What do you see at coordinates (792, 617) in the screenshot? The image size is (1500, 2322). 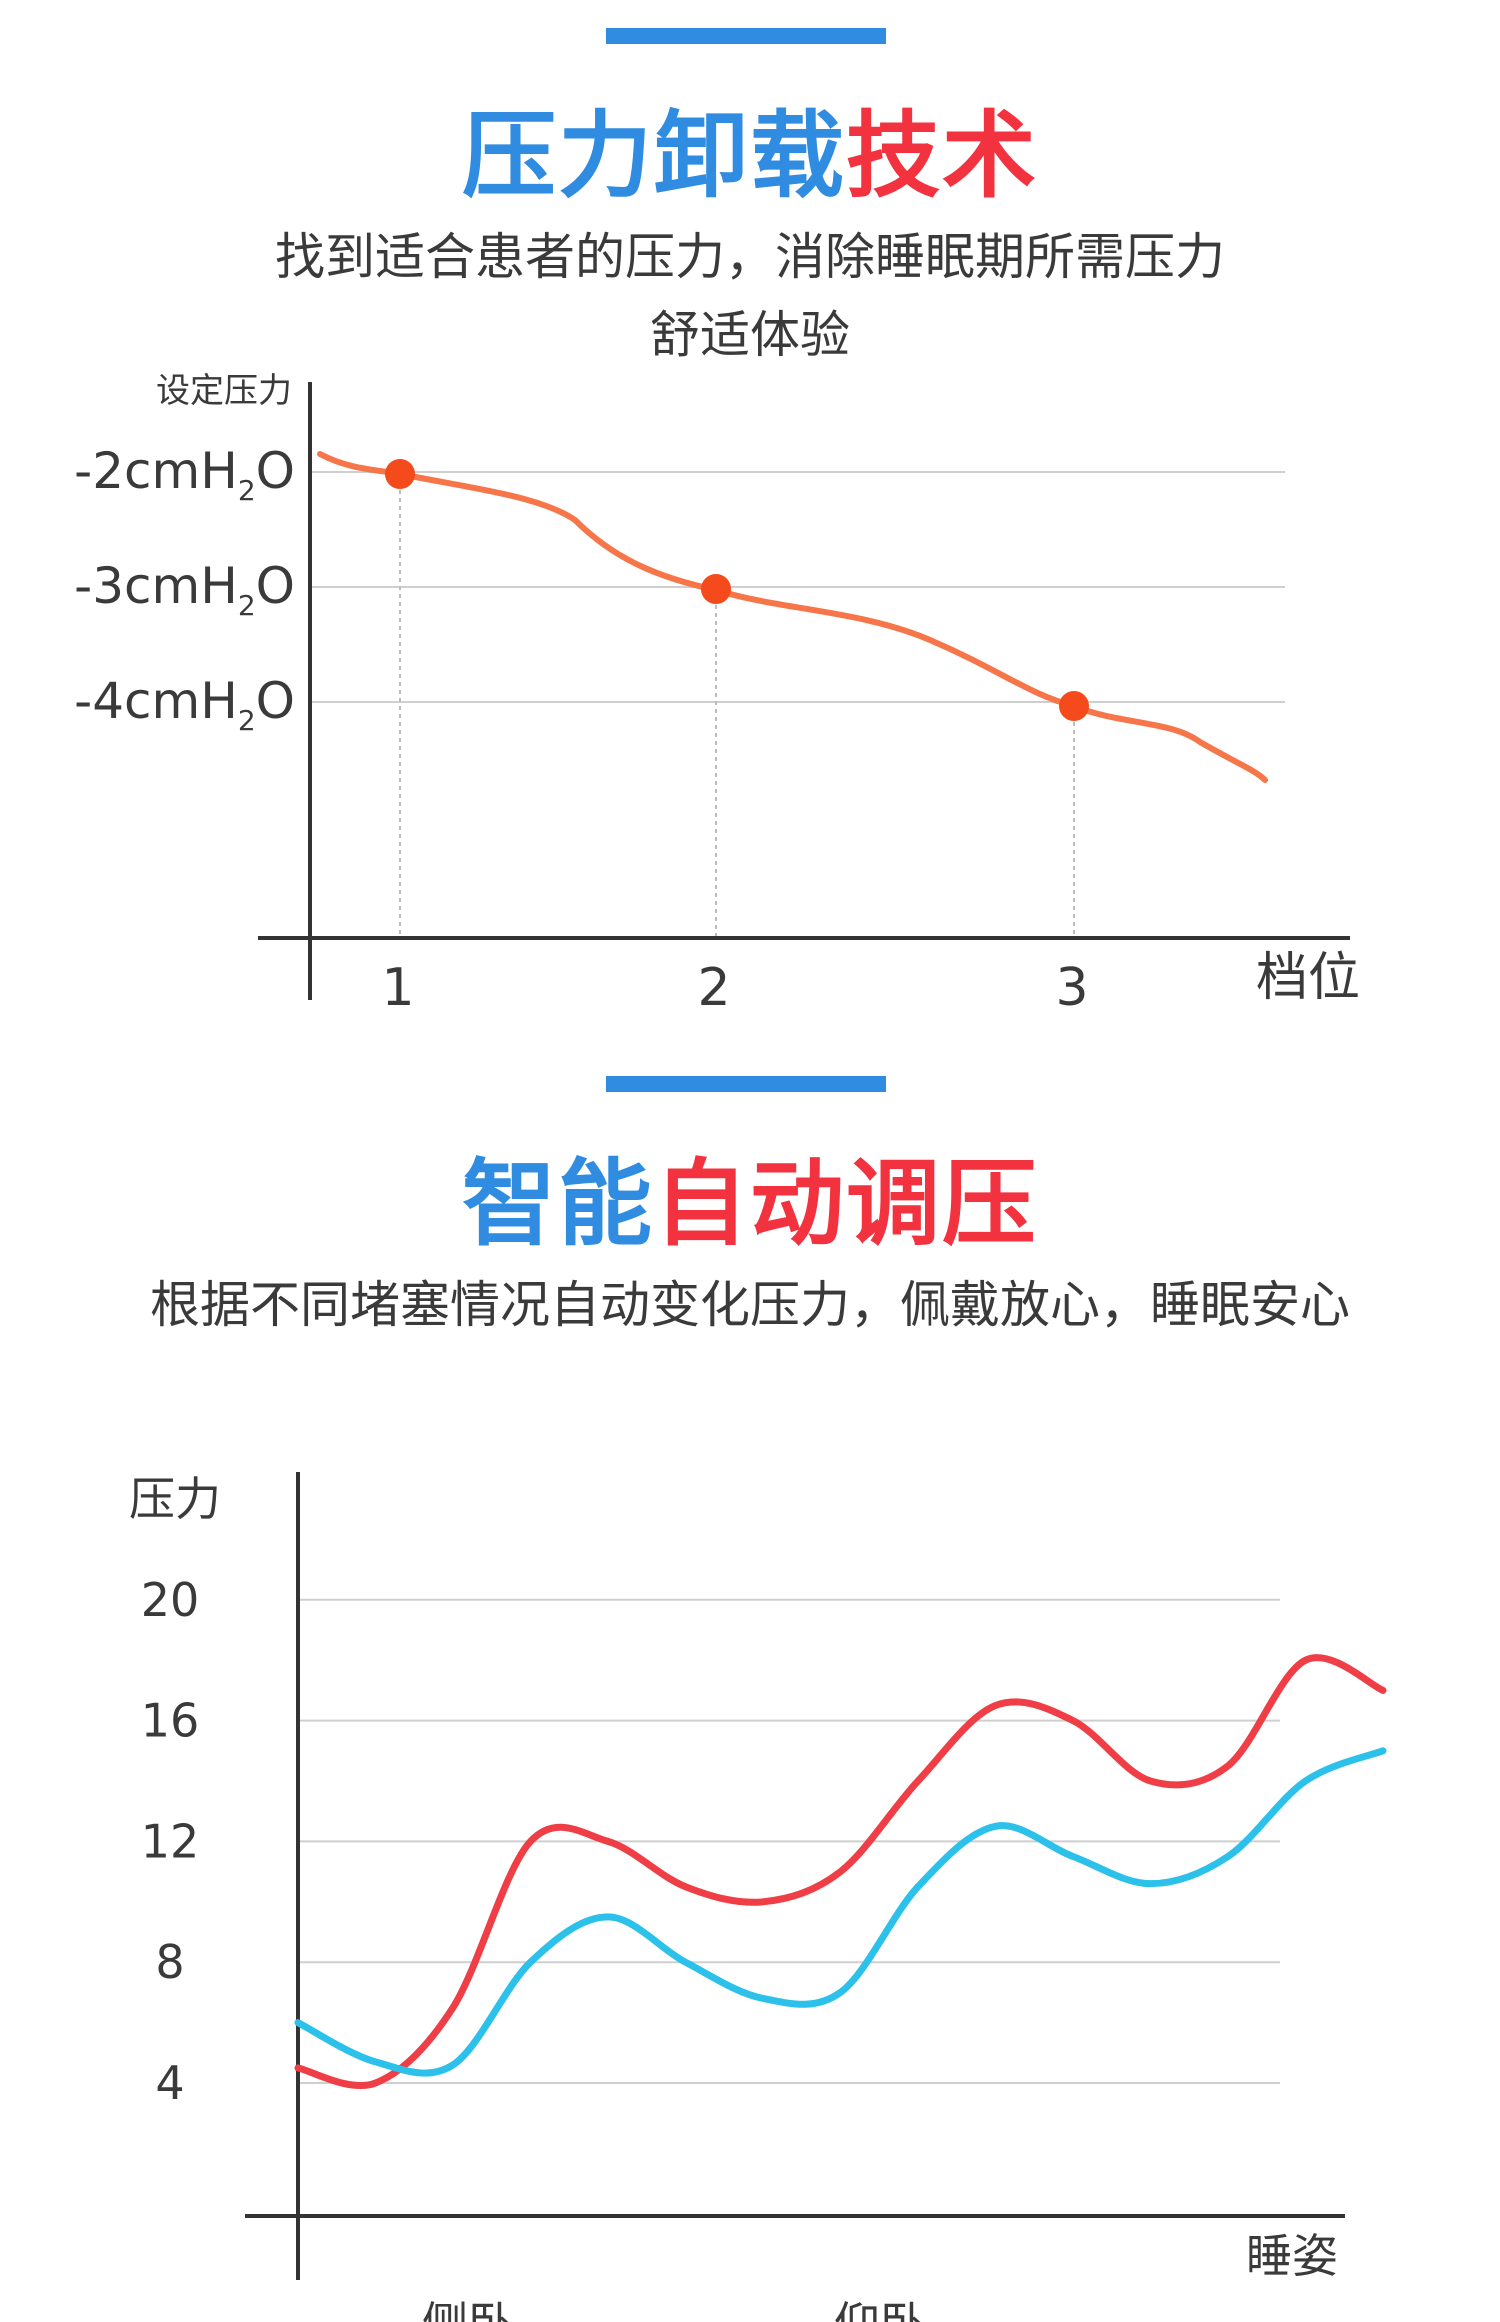 I see `chart1-curve` at bounding box center [792, 617].